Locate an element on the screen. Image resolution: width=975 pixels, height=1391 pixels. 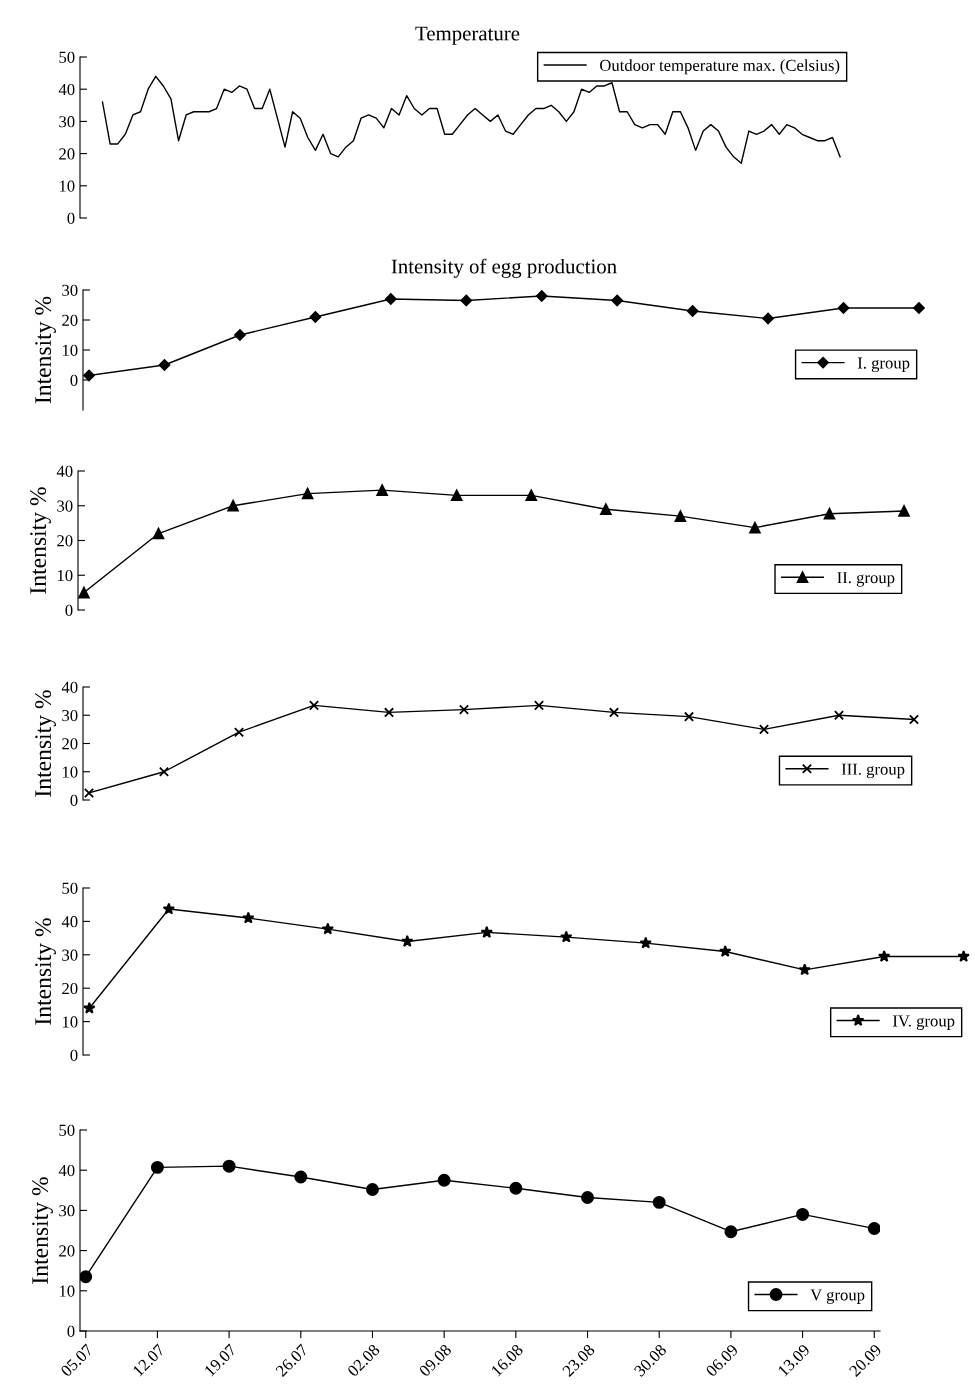
legend-label: I. group is located at coordinates (883, 365).